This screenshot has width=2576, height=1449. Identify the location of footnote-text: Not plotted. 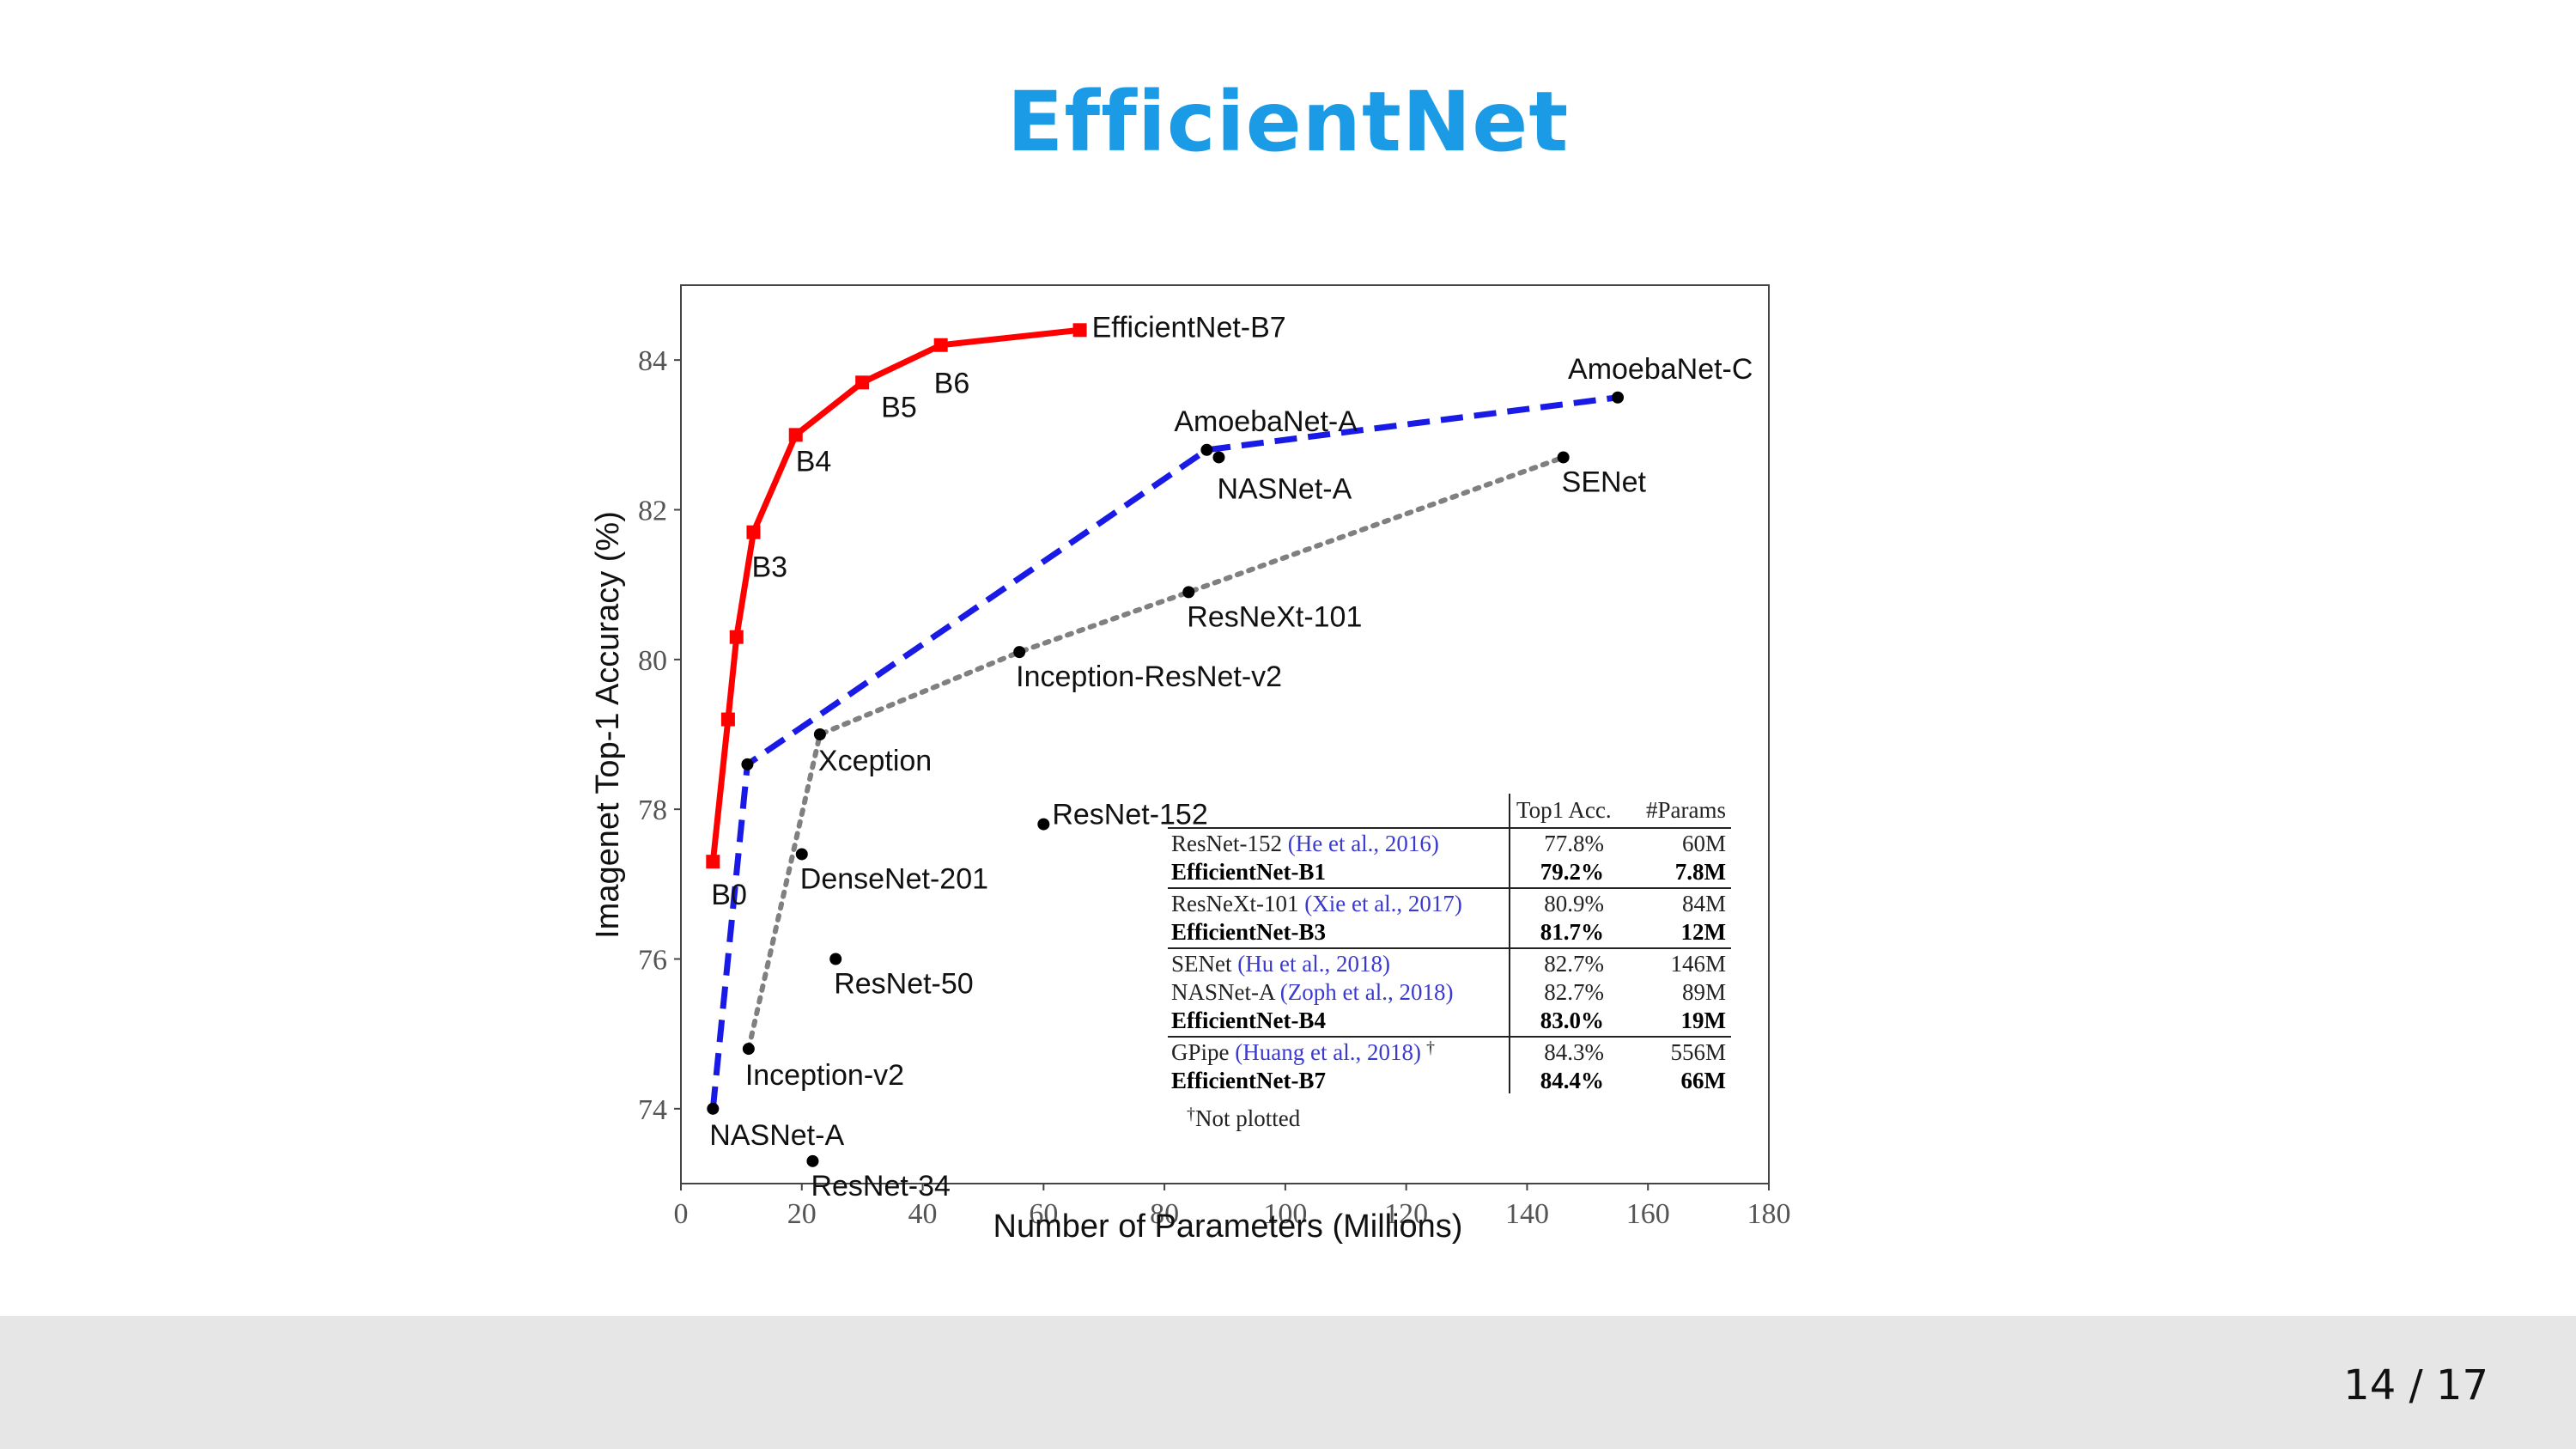
(1248, 1118).